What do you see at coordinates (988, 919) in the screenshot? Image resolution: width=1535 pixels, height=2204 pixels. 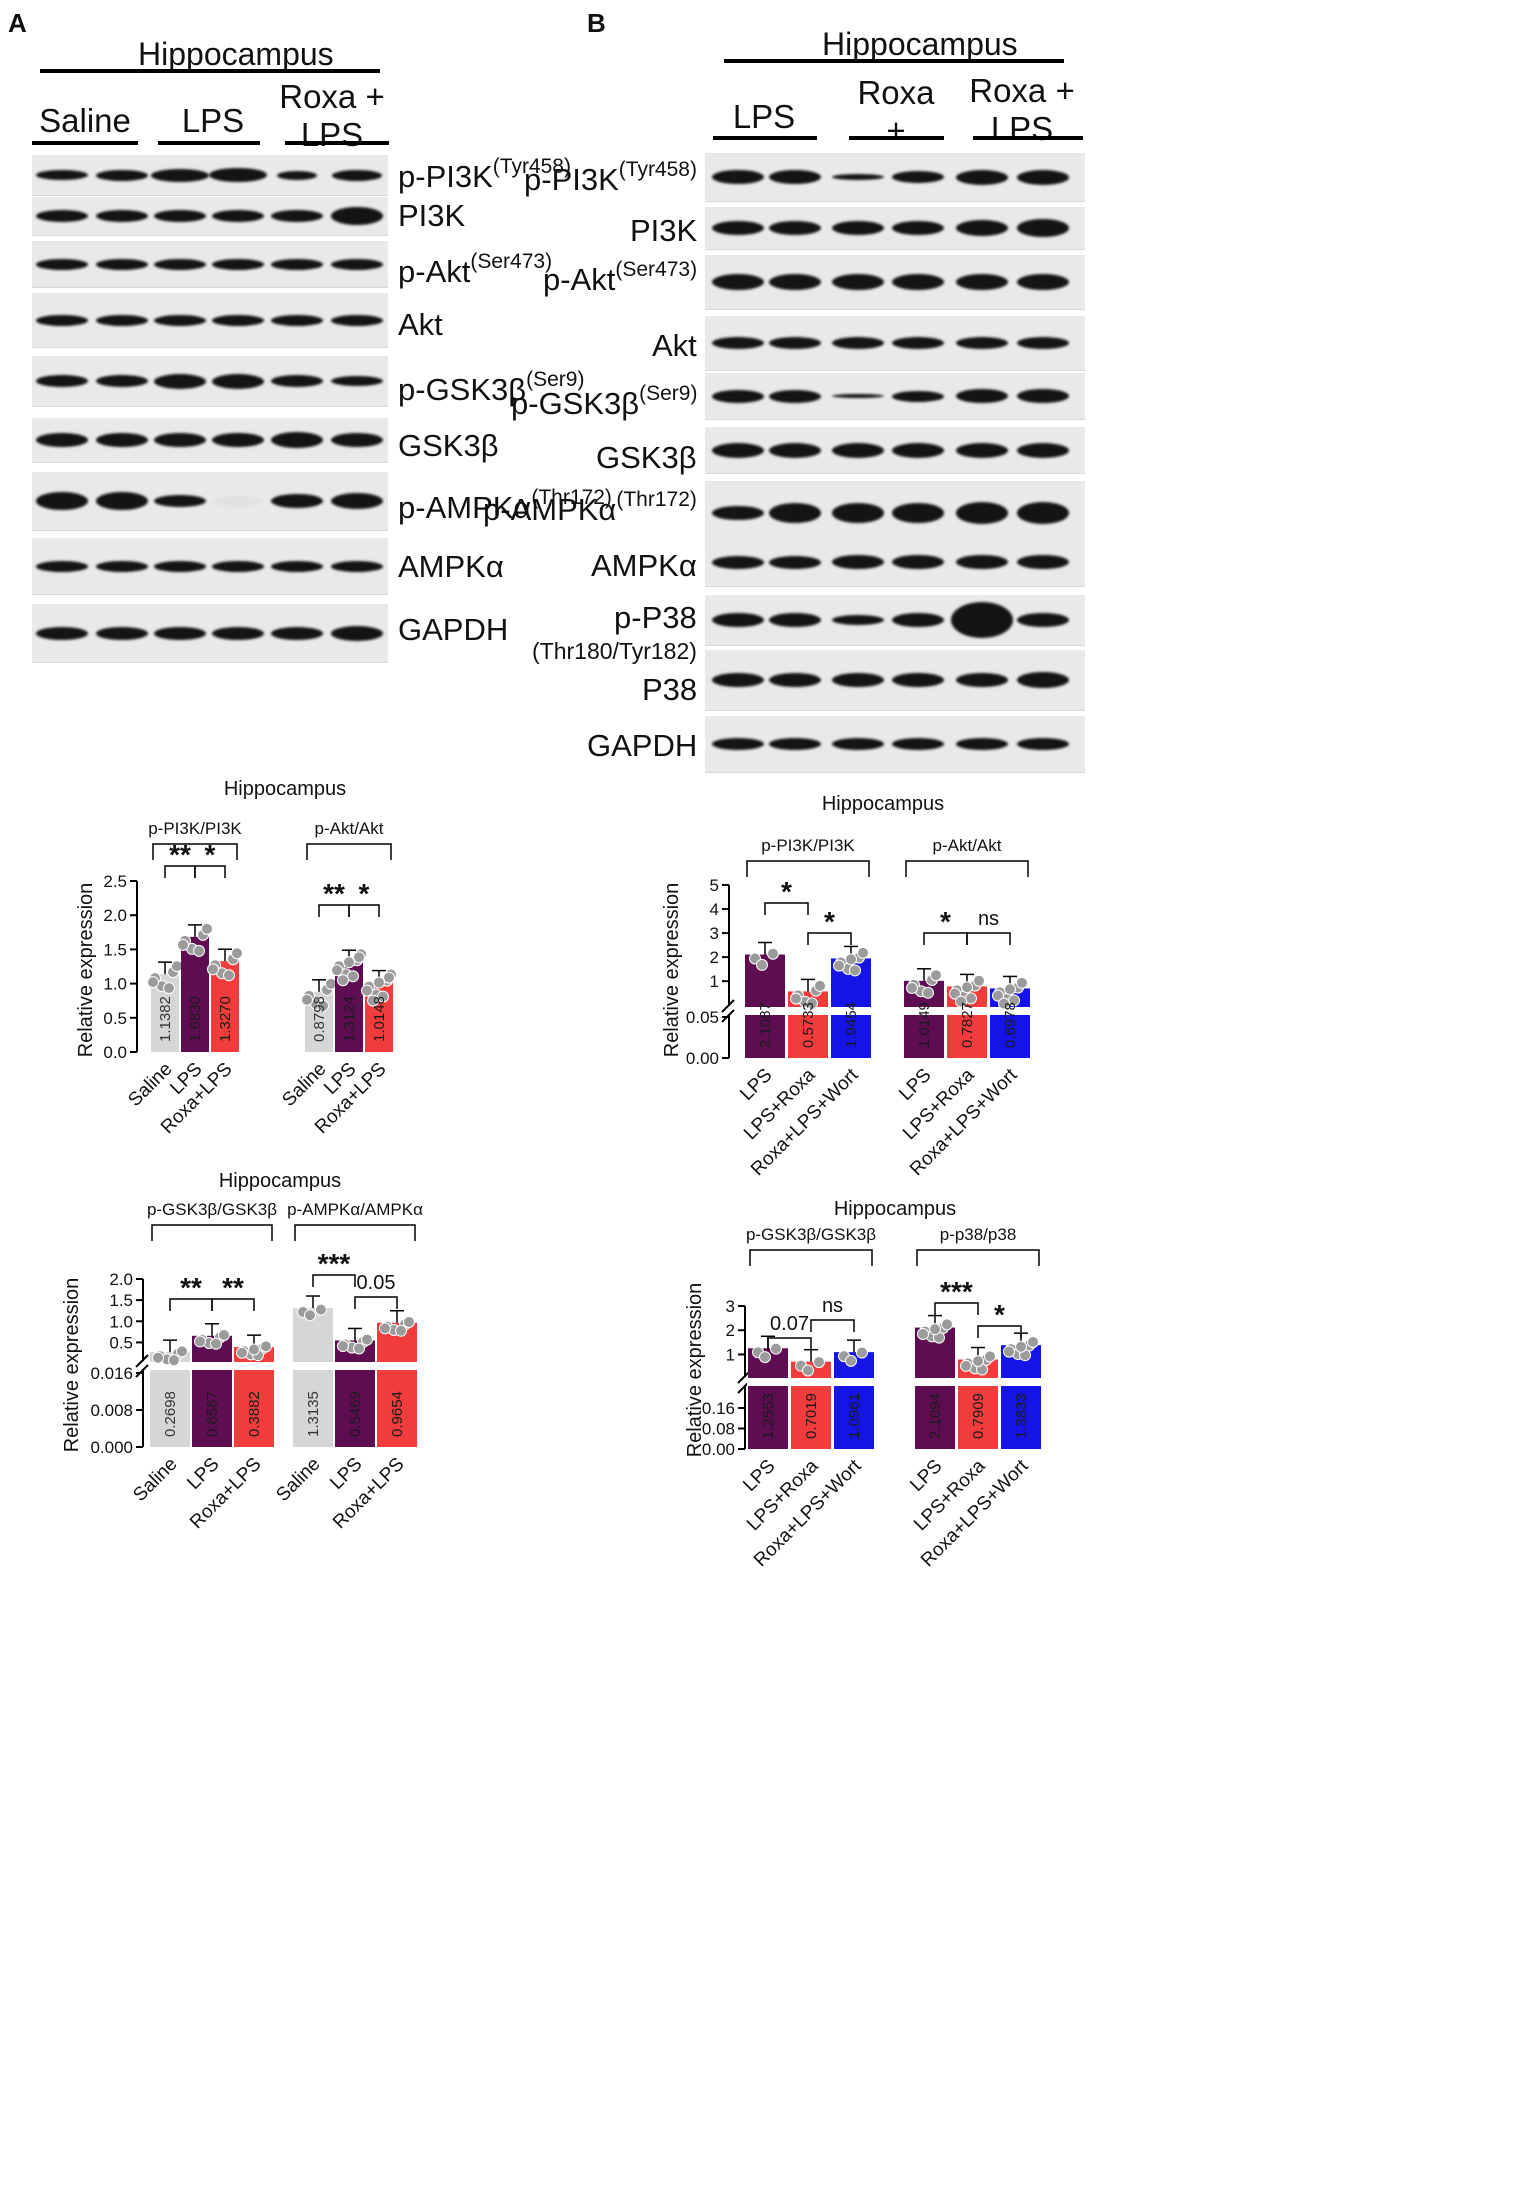 I see `significance-label: ns` at bounding box center [988, 919].